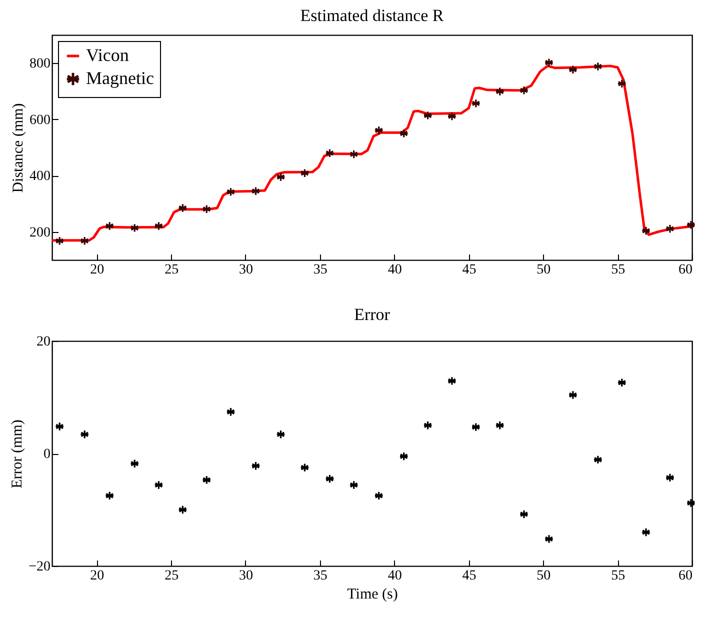  I want to click on chart-title: Error, so click(372, 314).